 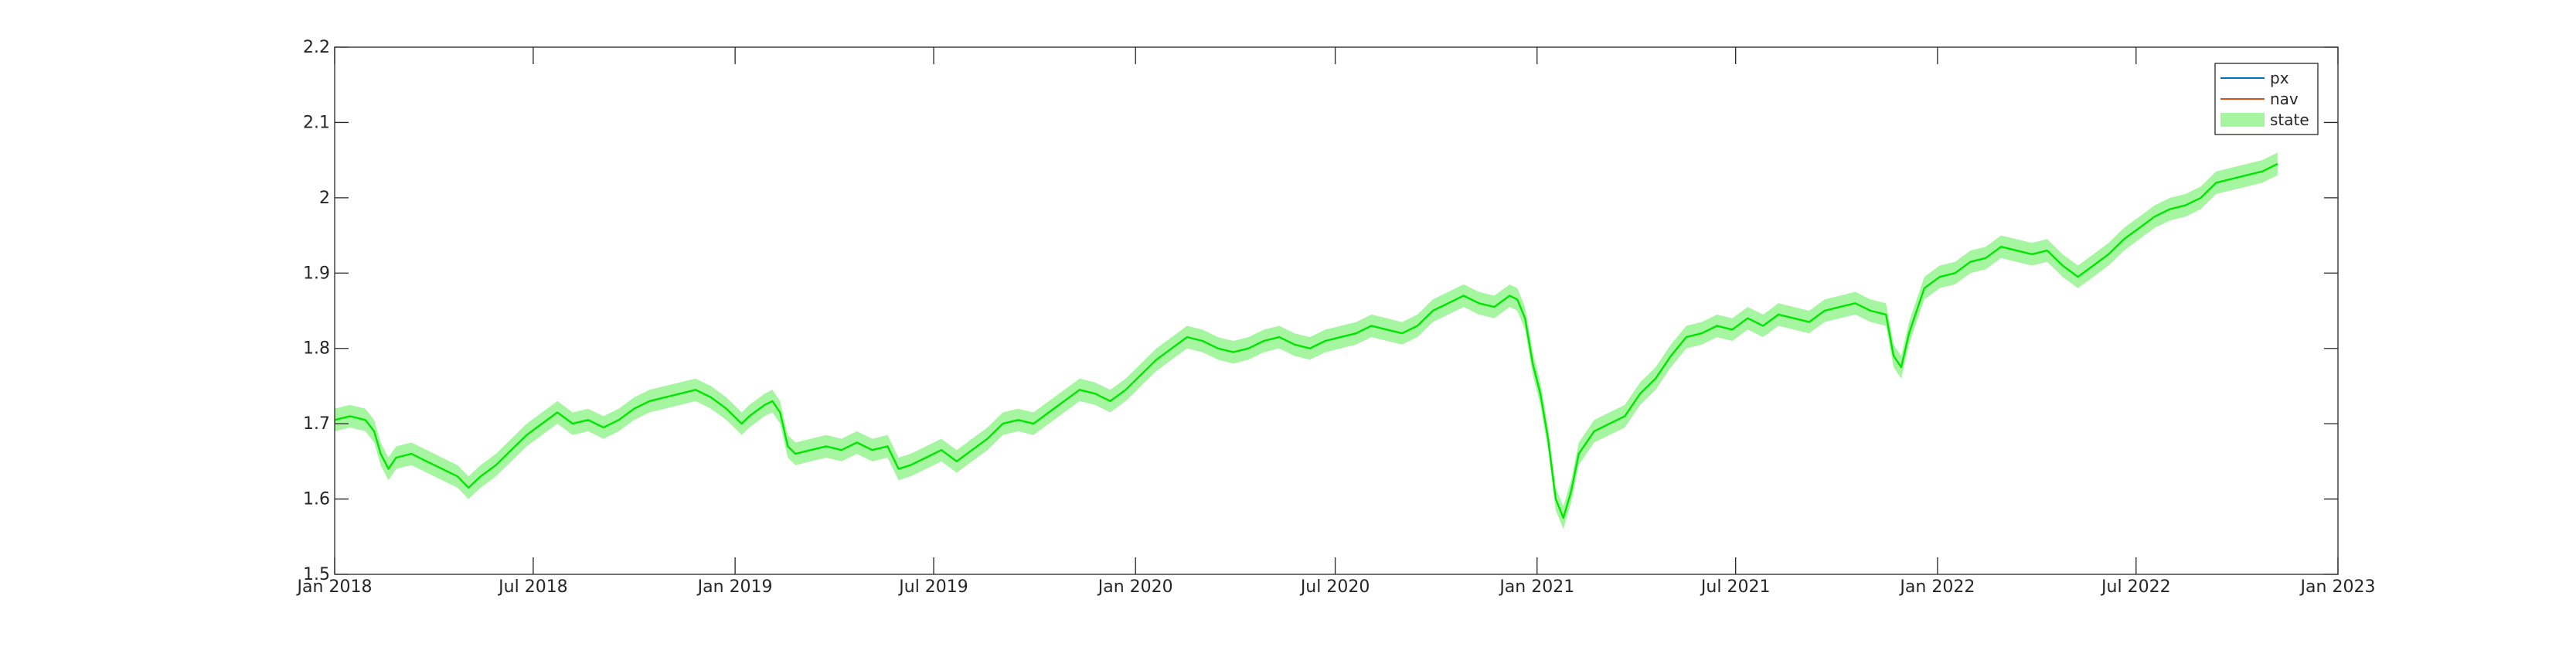 What do you see at coordinates (734, 587) in the screenshot?
I see `x-tick-label: Jan 2019` at bounding box center [734, 587].